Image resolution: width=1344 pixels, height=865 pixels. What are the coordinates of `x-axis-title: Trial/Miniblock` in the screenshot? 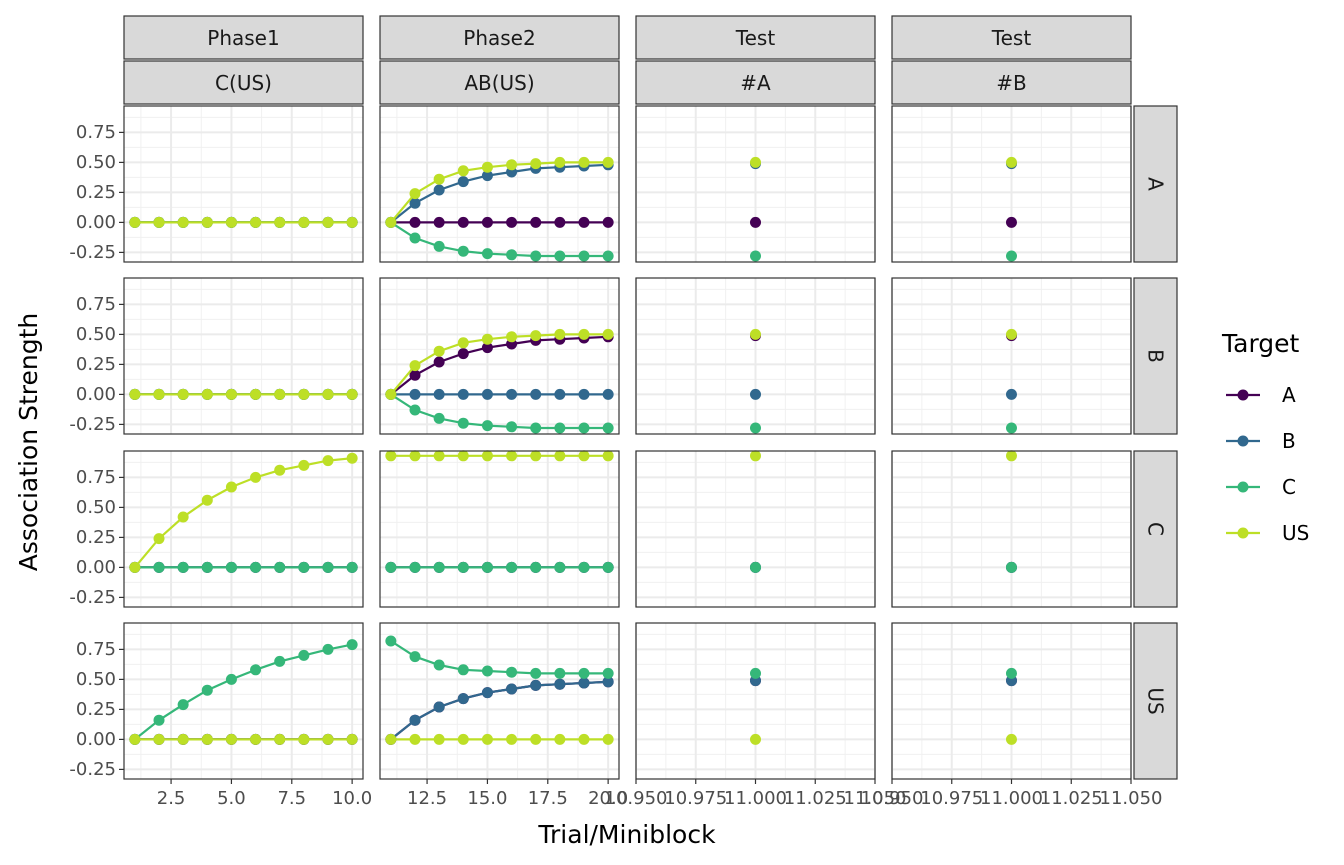 It's located at (626, 834).